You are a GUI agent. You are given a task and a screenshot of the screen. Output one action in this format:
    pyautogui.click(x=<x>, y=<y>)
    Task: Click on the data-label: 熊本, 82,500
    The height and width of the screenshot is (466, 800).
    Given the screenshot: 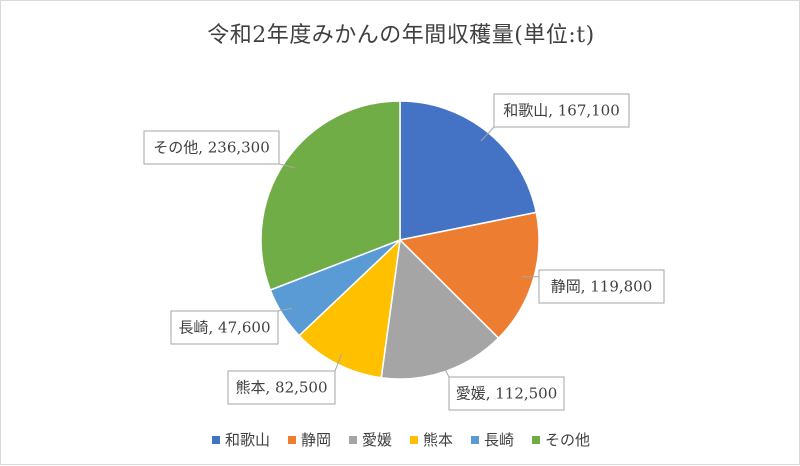 What is the action you would take?
    pyautogui.click(x=281, y=388)
    